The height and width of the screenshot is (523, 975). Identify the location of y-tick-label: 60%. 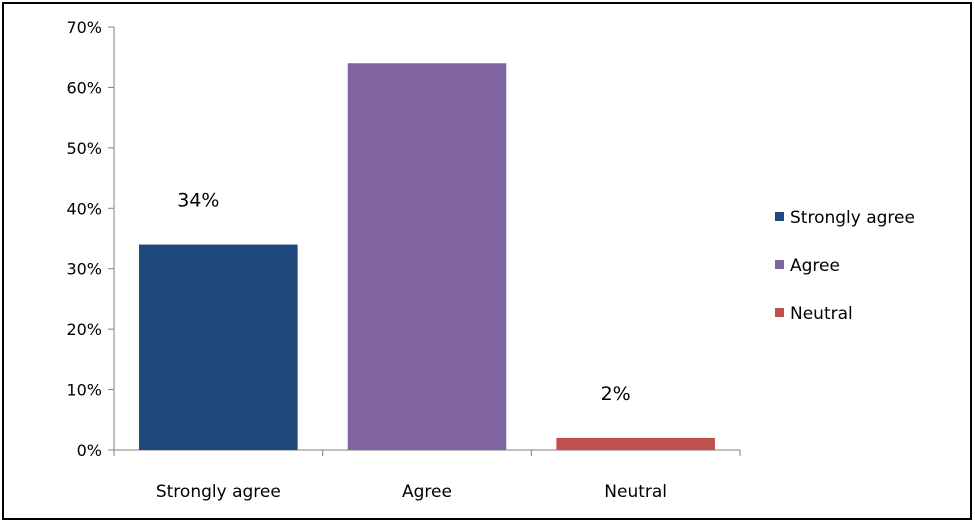
(84, 87).